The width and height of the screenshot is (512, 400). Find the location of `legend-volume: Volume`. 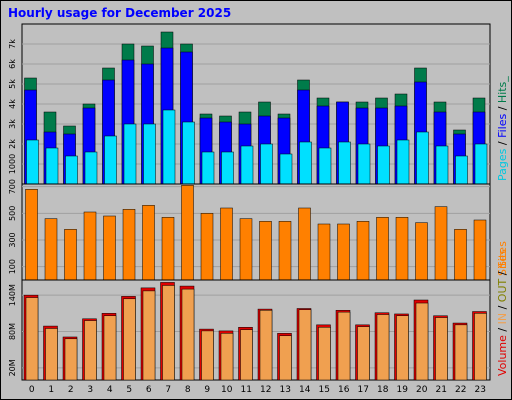

legend-volume: Volume is located at coordinates (502, 355).